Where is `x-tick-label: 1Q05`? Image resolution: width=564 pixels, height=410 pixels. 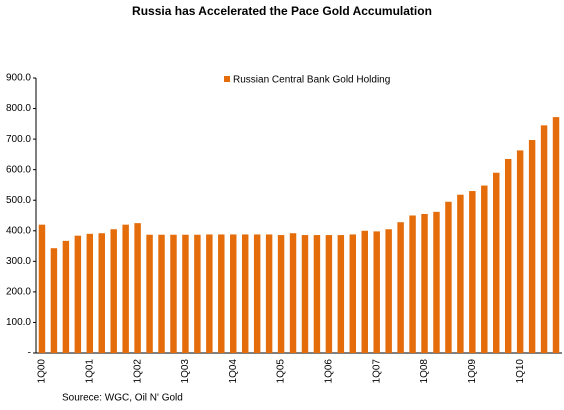 x-tick-label: 1Q05 is located at coordinates (281, 371).